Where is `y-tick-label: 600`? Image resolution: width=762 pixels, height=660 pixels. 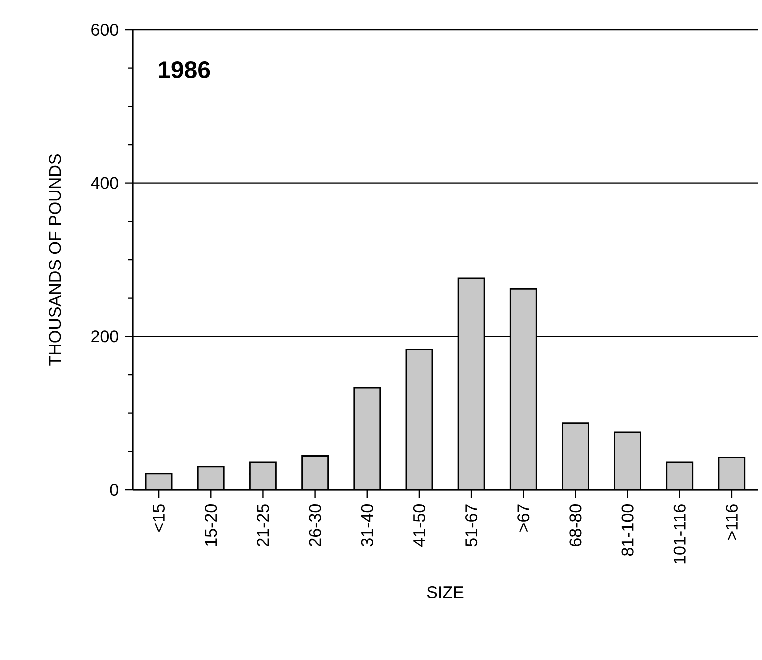 y-tick-label: 600 is located at coordinates (105, 30).